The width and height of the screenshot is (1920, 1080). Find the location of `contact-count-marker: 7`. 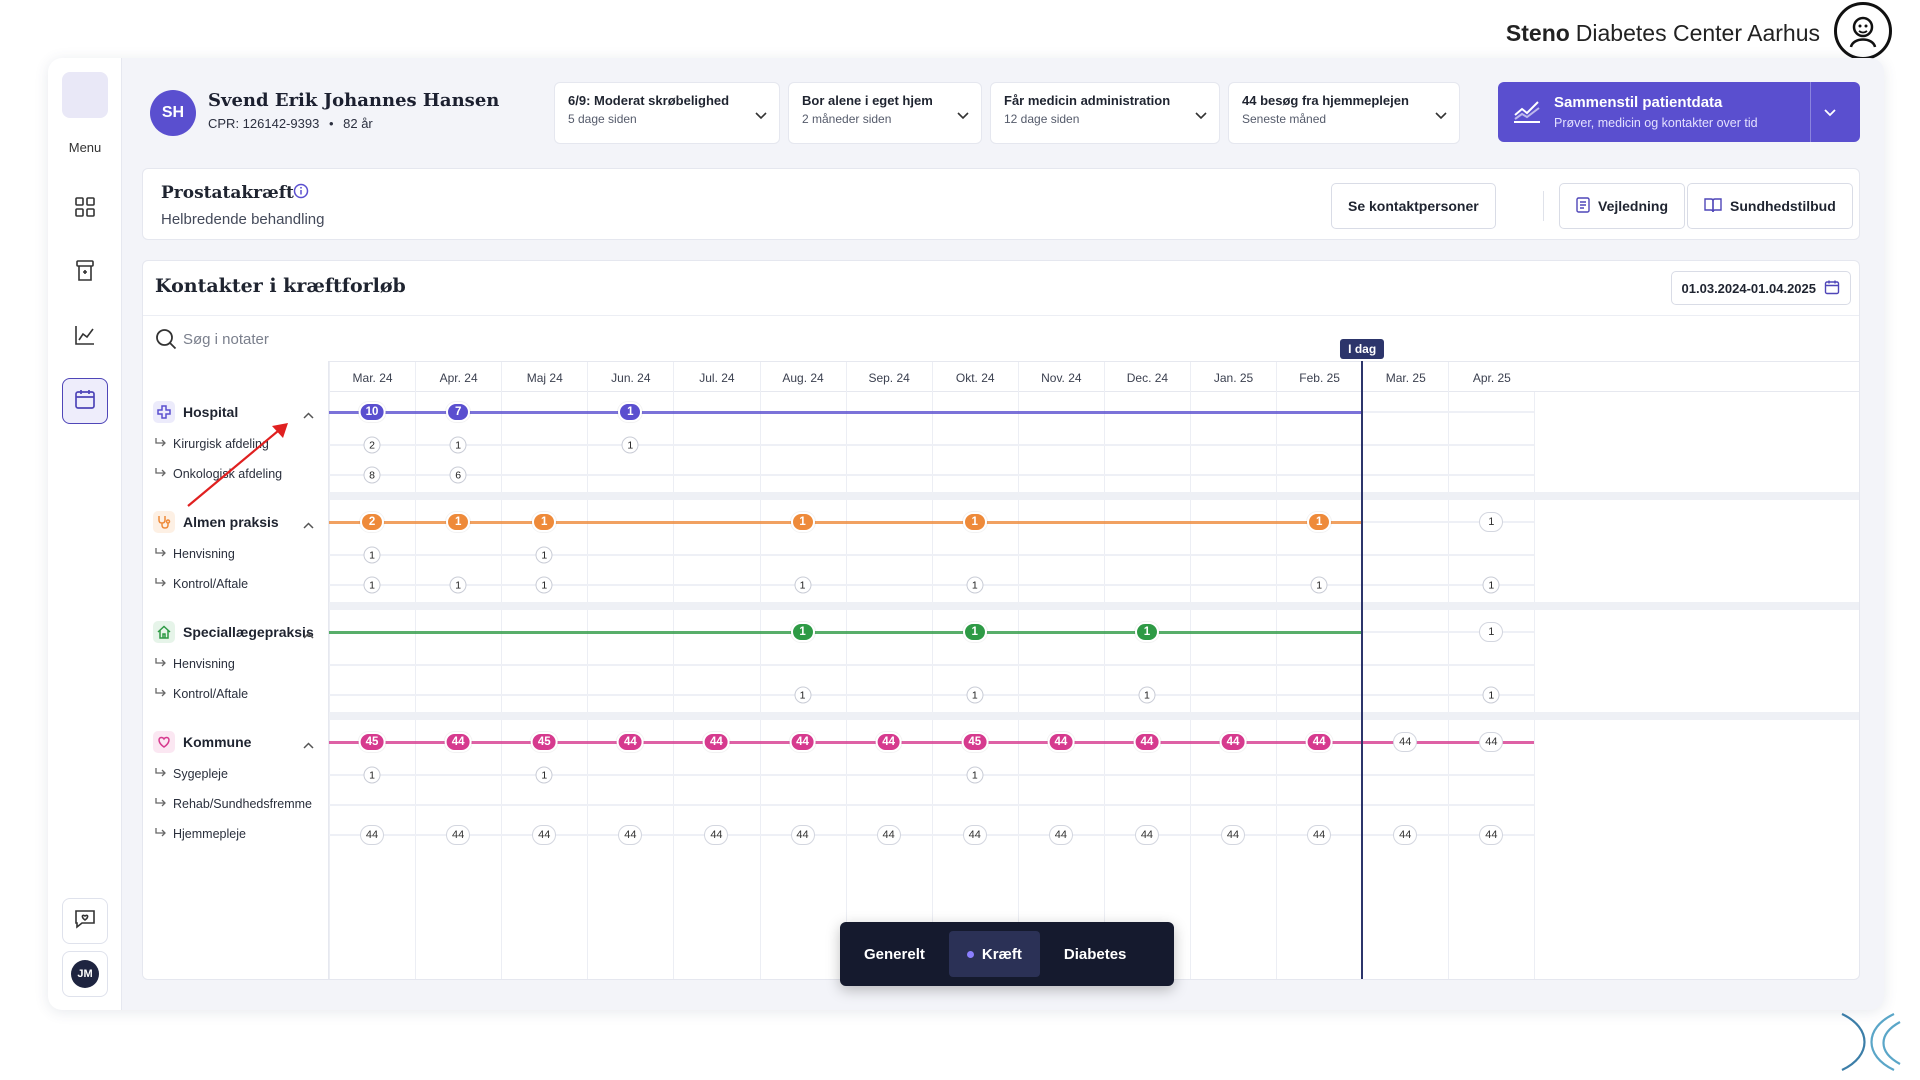

contact-count-marker: 7 is located at coordinates (458, 412).